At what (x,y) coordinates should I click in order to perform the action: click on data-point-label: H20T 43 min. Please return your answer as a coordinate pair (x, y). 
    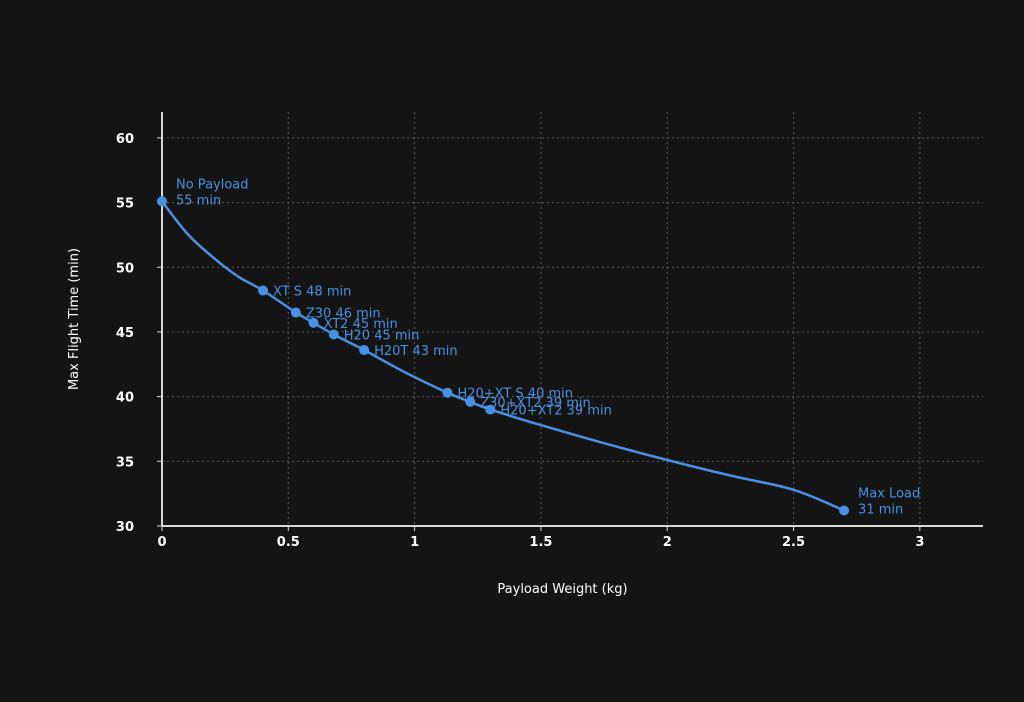
    Looking at the image, I should click on (416, 351).